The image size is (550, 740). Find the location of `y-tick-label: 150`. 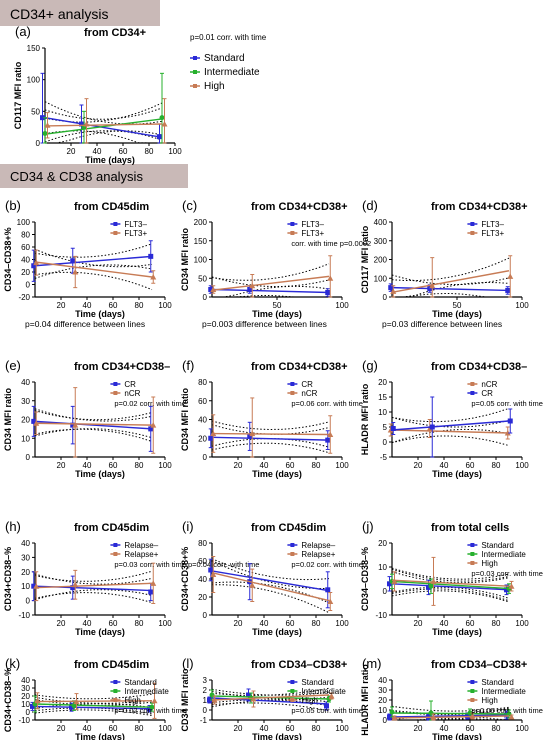

y-tick-label: 150 is located at coordinates (34, 48).